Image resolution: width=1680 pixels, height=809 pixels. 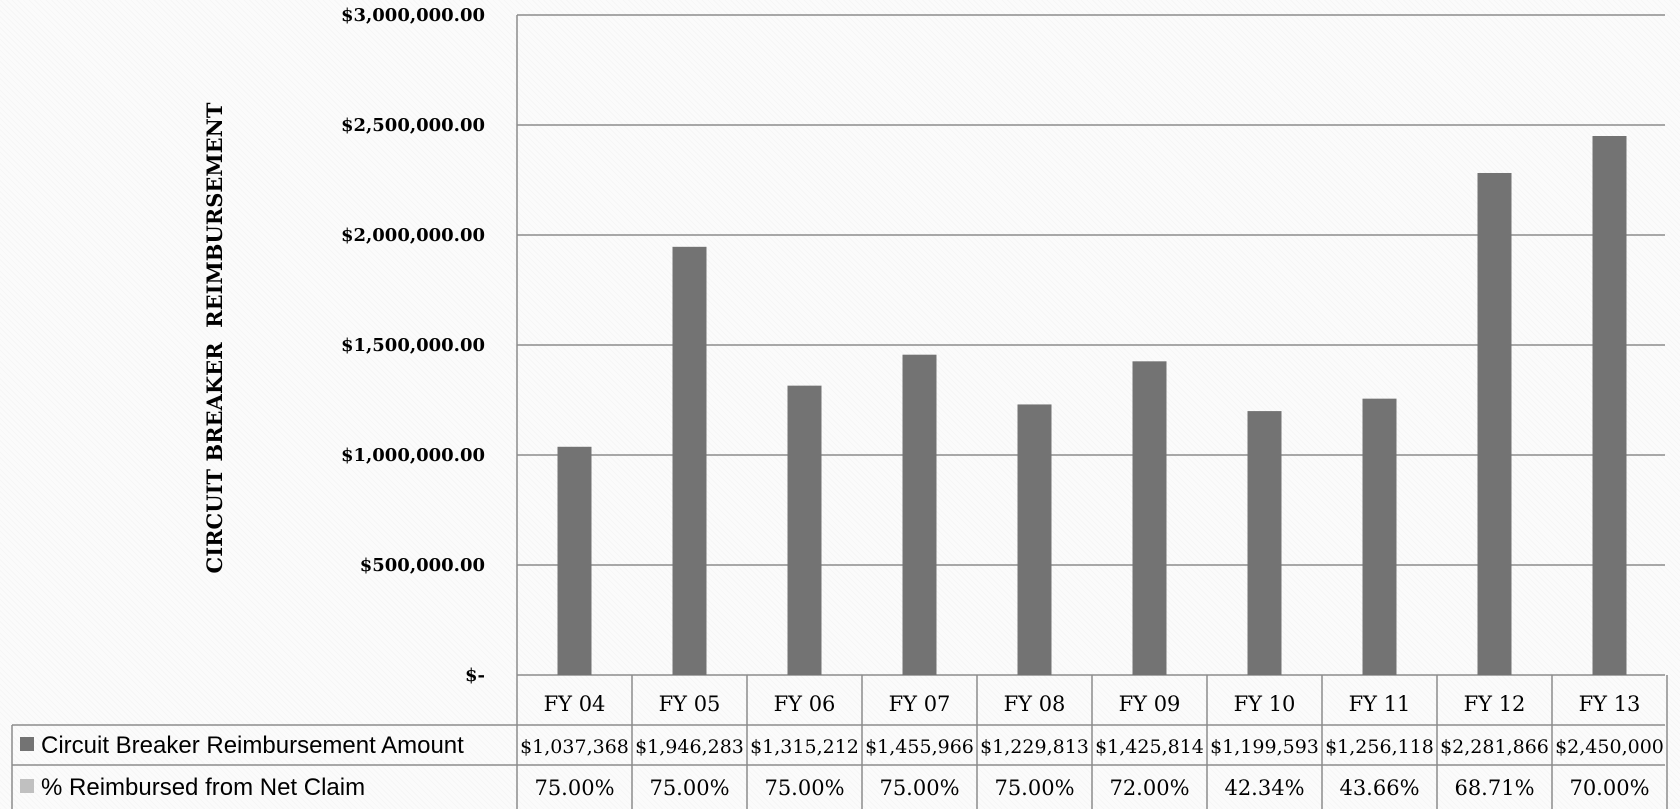 I want to click on table-cell-value: $1,037,368, so click(x=574, y=747).